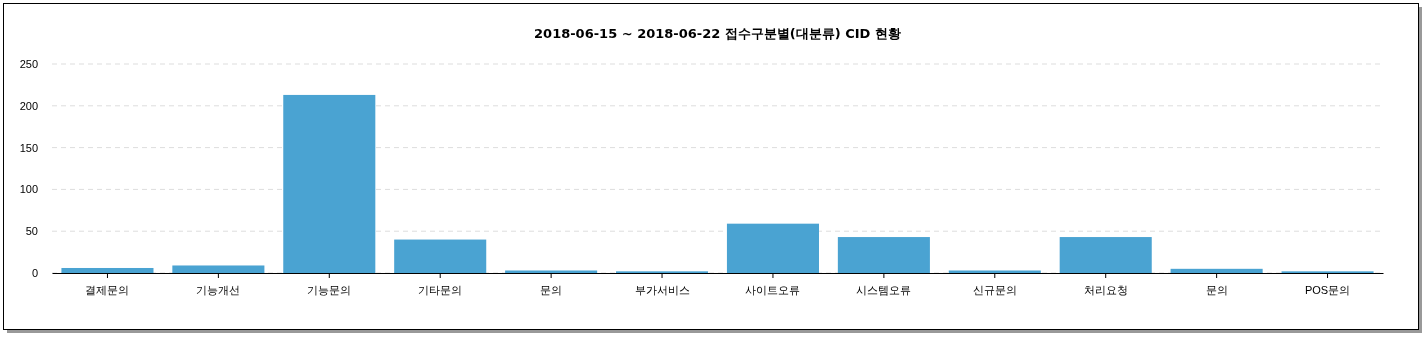 The height and width of the screenshot is (338, 1427). Describe the element at coordinates (440, 289) in the screenshot. I see `x-tick-label: 기타문의` at that location.